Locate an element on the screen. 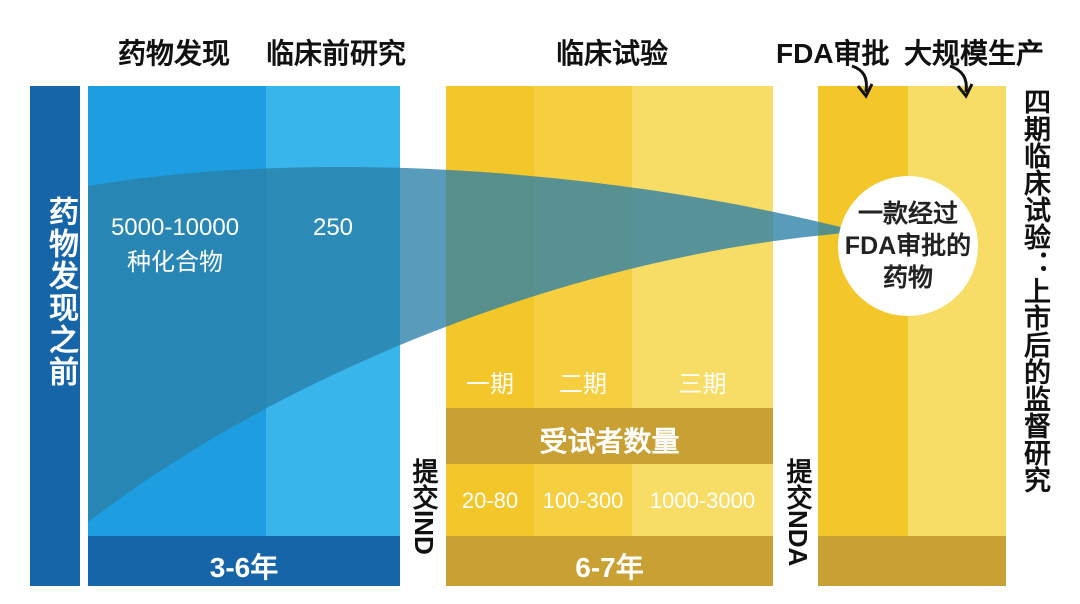 The height and width of the screenshot is (604, 1080). discovery-duration-bar is located at coordinates (244, 561).